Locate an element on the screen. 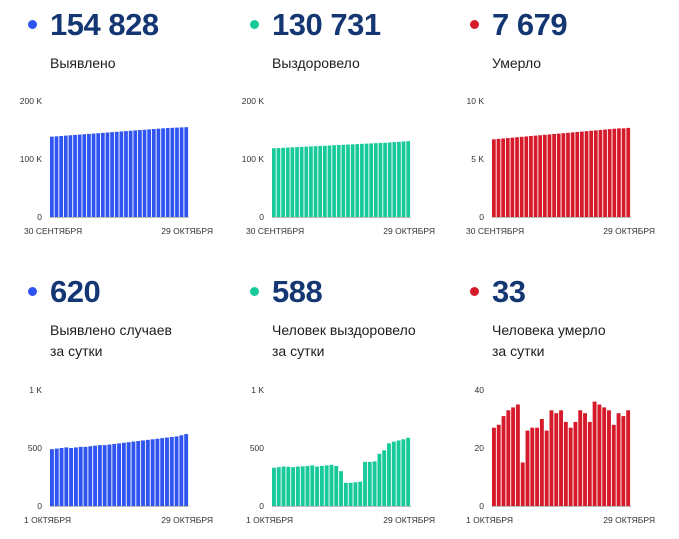 Image resolution: width=679 pixels, height=539 pixels. stat-label: Человек выздоровело за сутки is located at coordinates (344, 341).